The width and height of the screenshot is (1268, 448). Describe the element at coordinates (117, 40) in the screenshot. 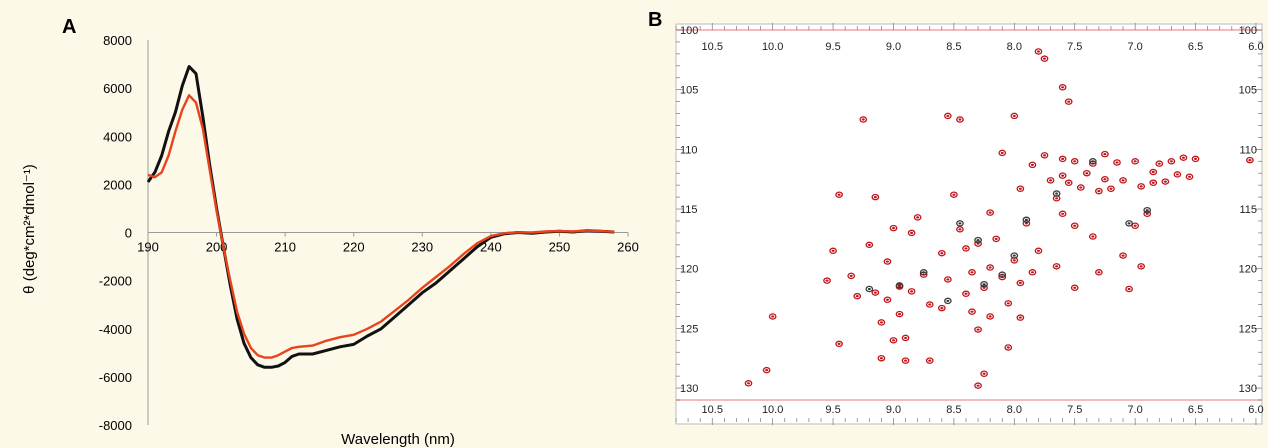

I see `y-tick-label: 8000` at that location.